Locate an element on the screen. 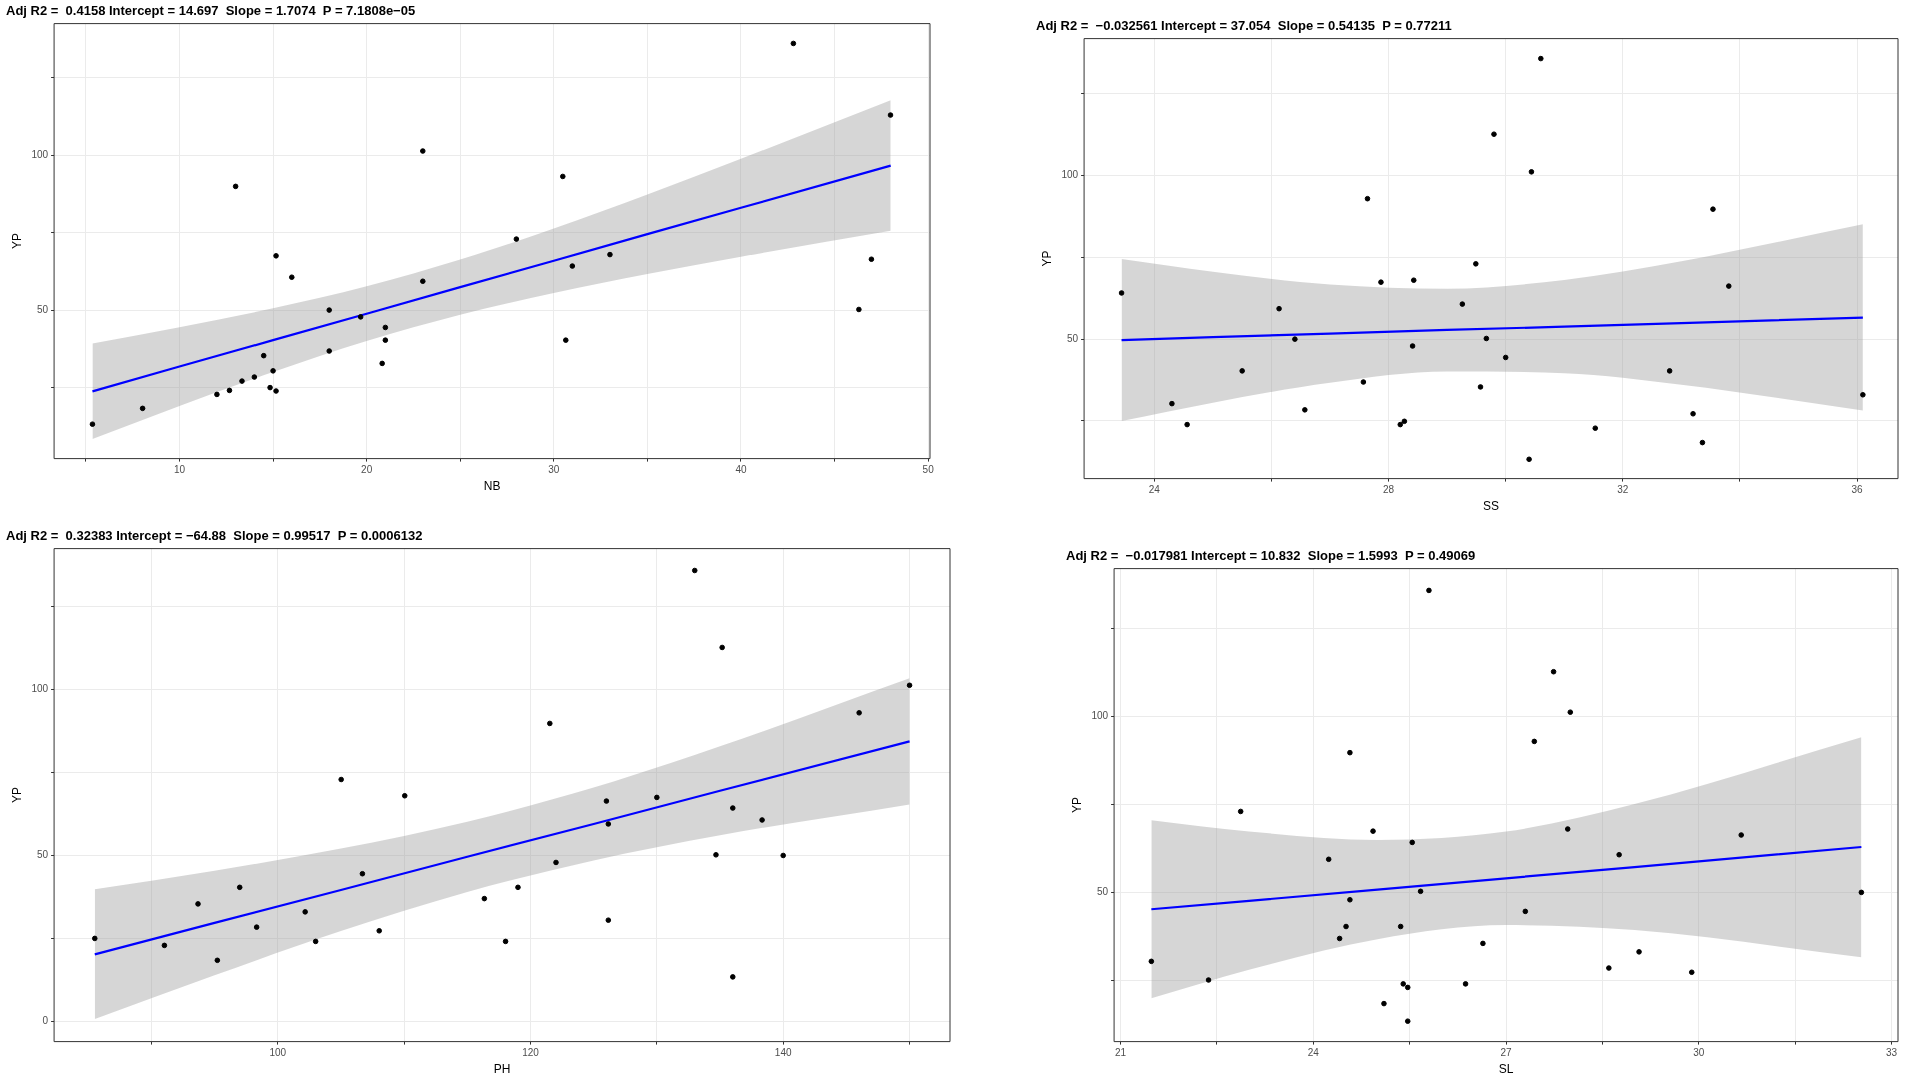 This screenshot has height=1083, width=1908. x-tick-label: 20 is located at coordinates (367, 470).